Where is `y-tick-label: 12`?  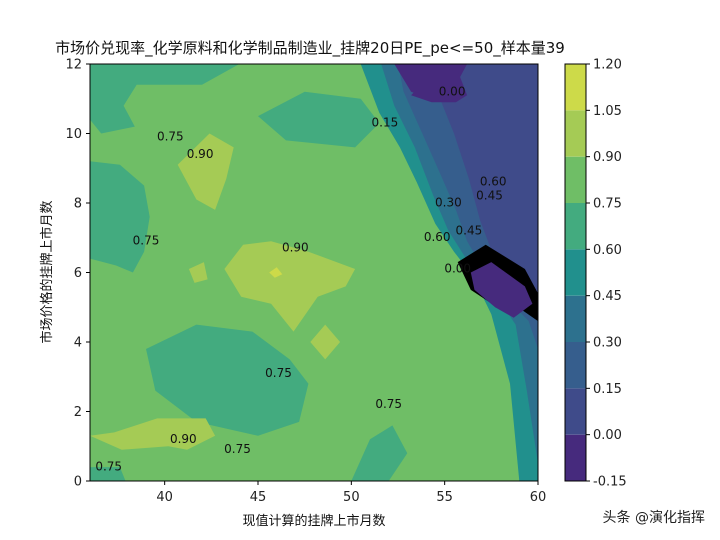
y-tick-label: 12 is located at coordinates (73, 65).